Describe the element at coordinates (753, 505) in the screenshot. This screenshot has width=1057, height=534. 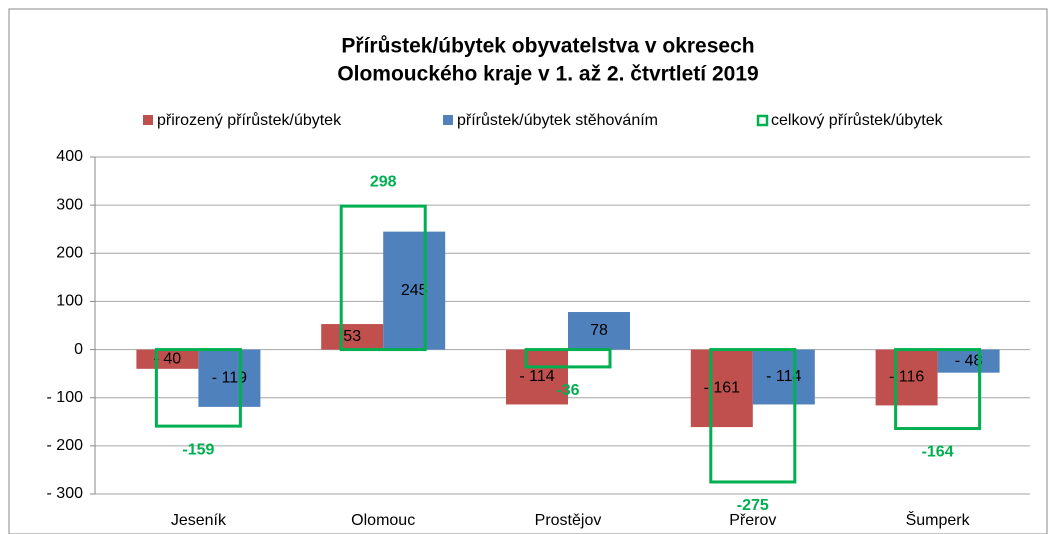
I see `data-label: -275` at that location.